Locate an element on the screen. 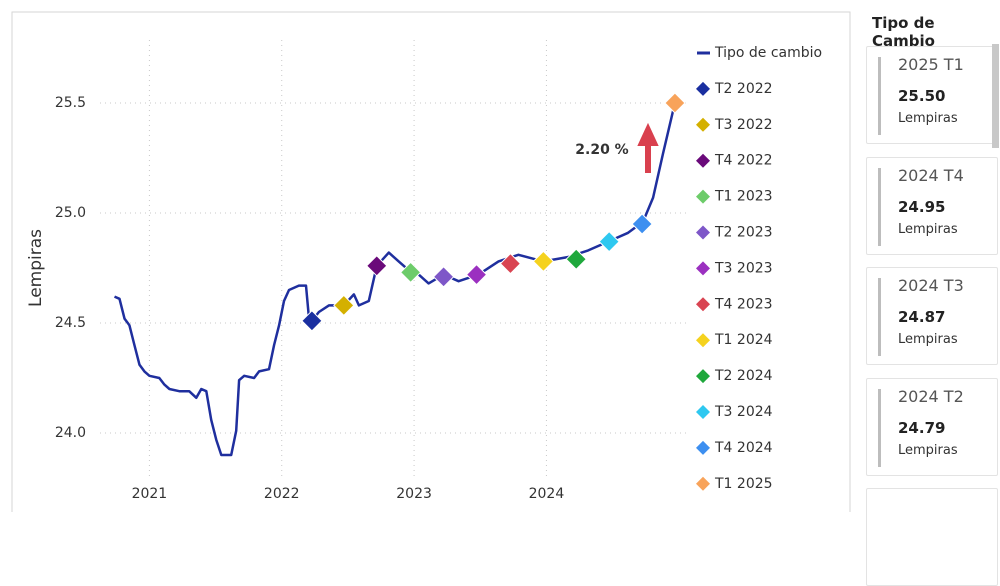  legend-label: T1 2024 is located at coordinates (743, 340).